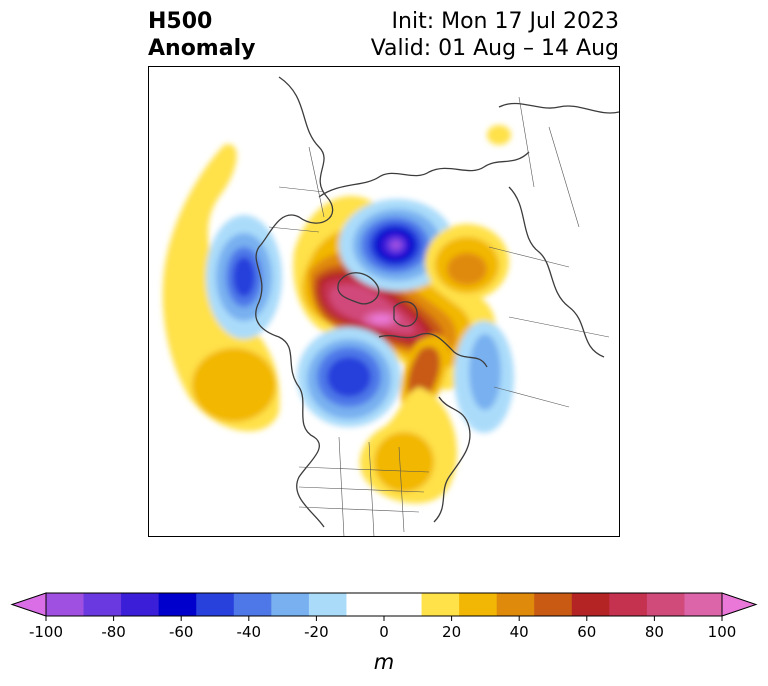  I want to click on colorbar-extend-max, so click(739, 604).